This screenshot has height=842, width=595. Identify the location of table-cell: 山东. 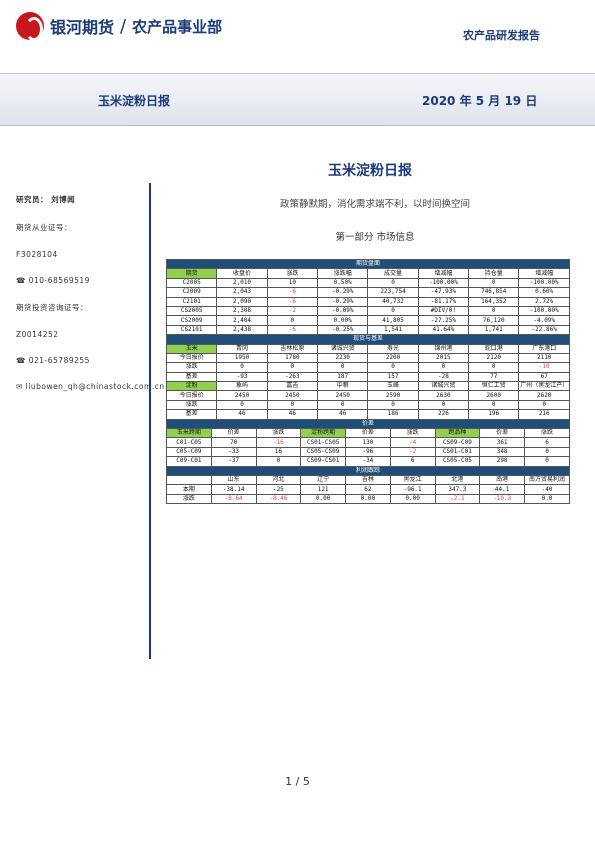
(233, 480).